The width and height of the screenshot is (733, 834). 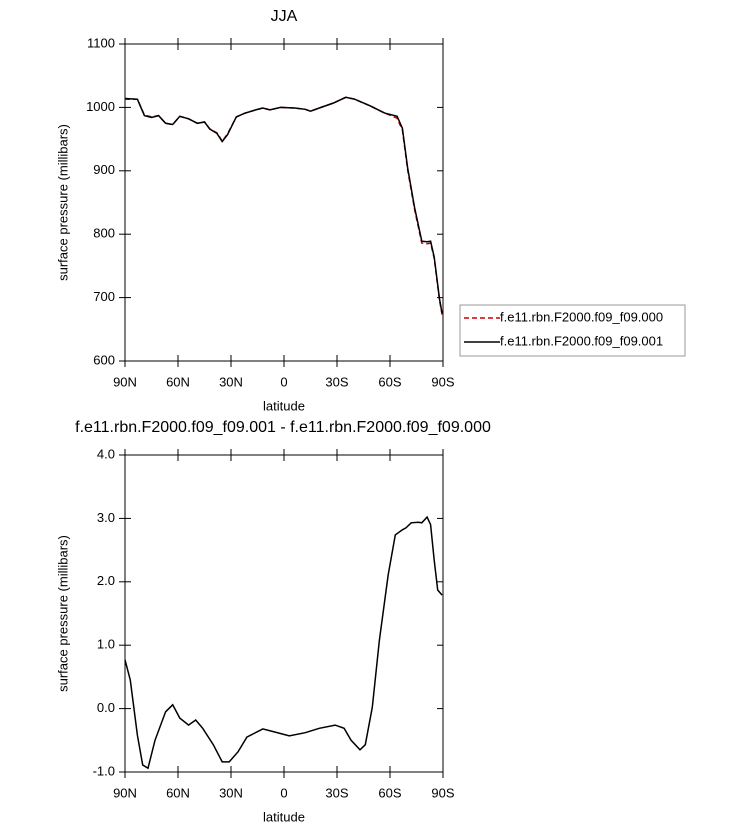 What do you see at coordinates (284, 16) in the screenshot?
I see `chart-title: JJA` at bounding box center [284, 16].